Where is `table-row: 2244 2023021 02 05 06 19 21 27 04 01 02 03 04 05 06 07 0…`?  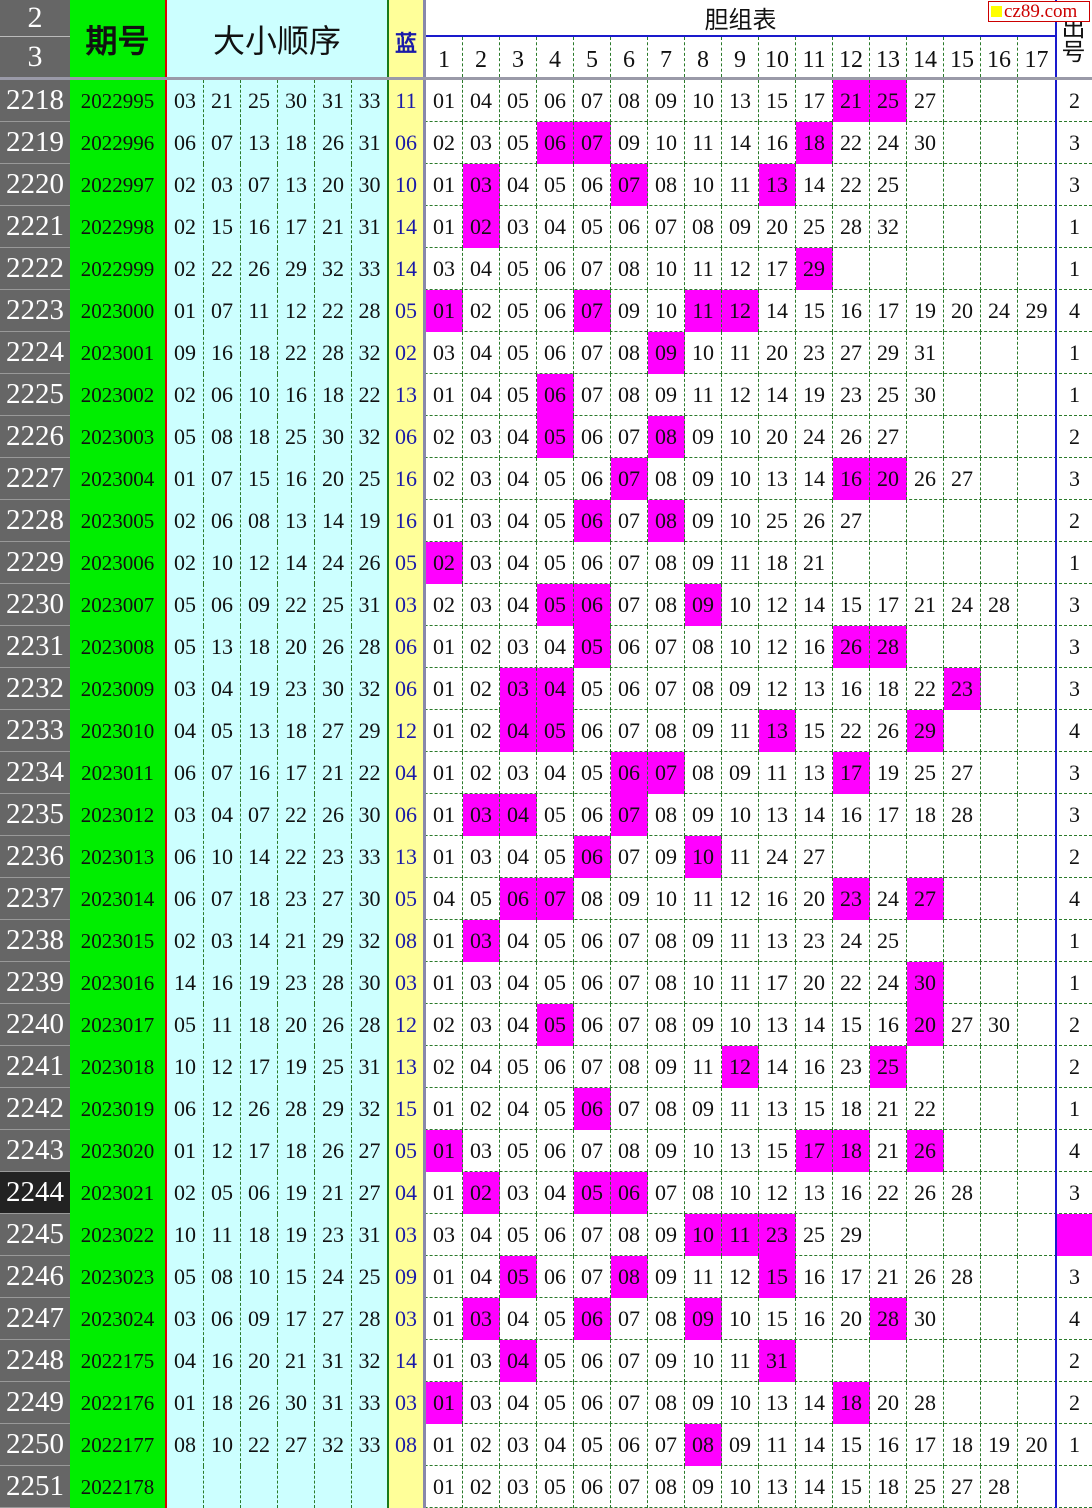
table-row: 2244 2023021 02 05 06 19 21 27 04 01 02 03 04 05 06 07 0… is located at coordinates (546, 1193).